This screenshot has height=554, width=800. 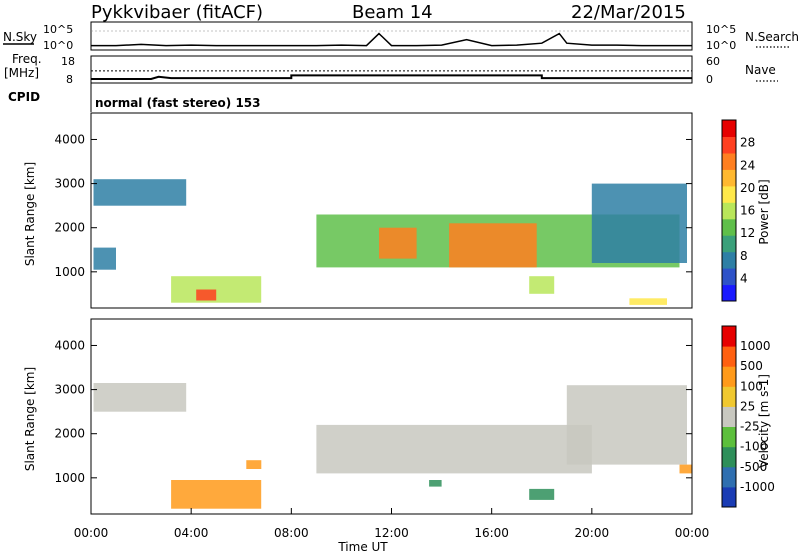 What do you see at coordinates (764, 421) in the screenshot?
I see `velocity-colorbar-label: Velocity [m s-1]` at bounding box center [764, 421].